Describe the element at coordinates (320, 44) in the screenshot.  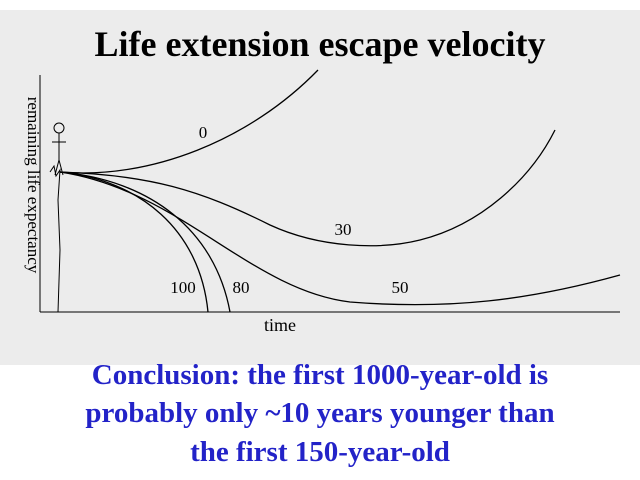
I see `title: Life extension escape velocity` at that location.